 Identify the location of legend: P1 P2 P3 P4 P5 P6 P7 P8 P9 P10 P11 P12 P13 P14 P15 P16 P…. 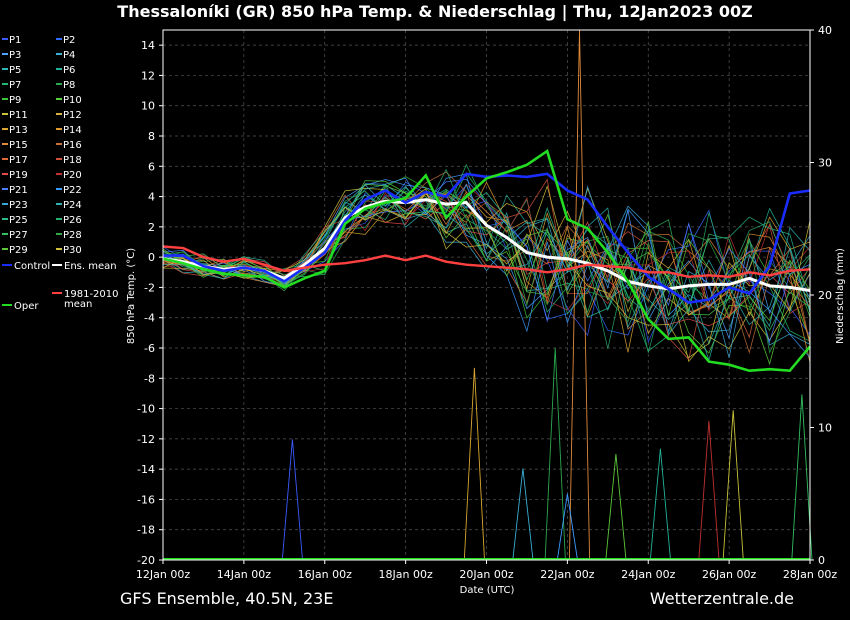
(60, 173).